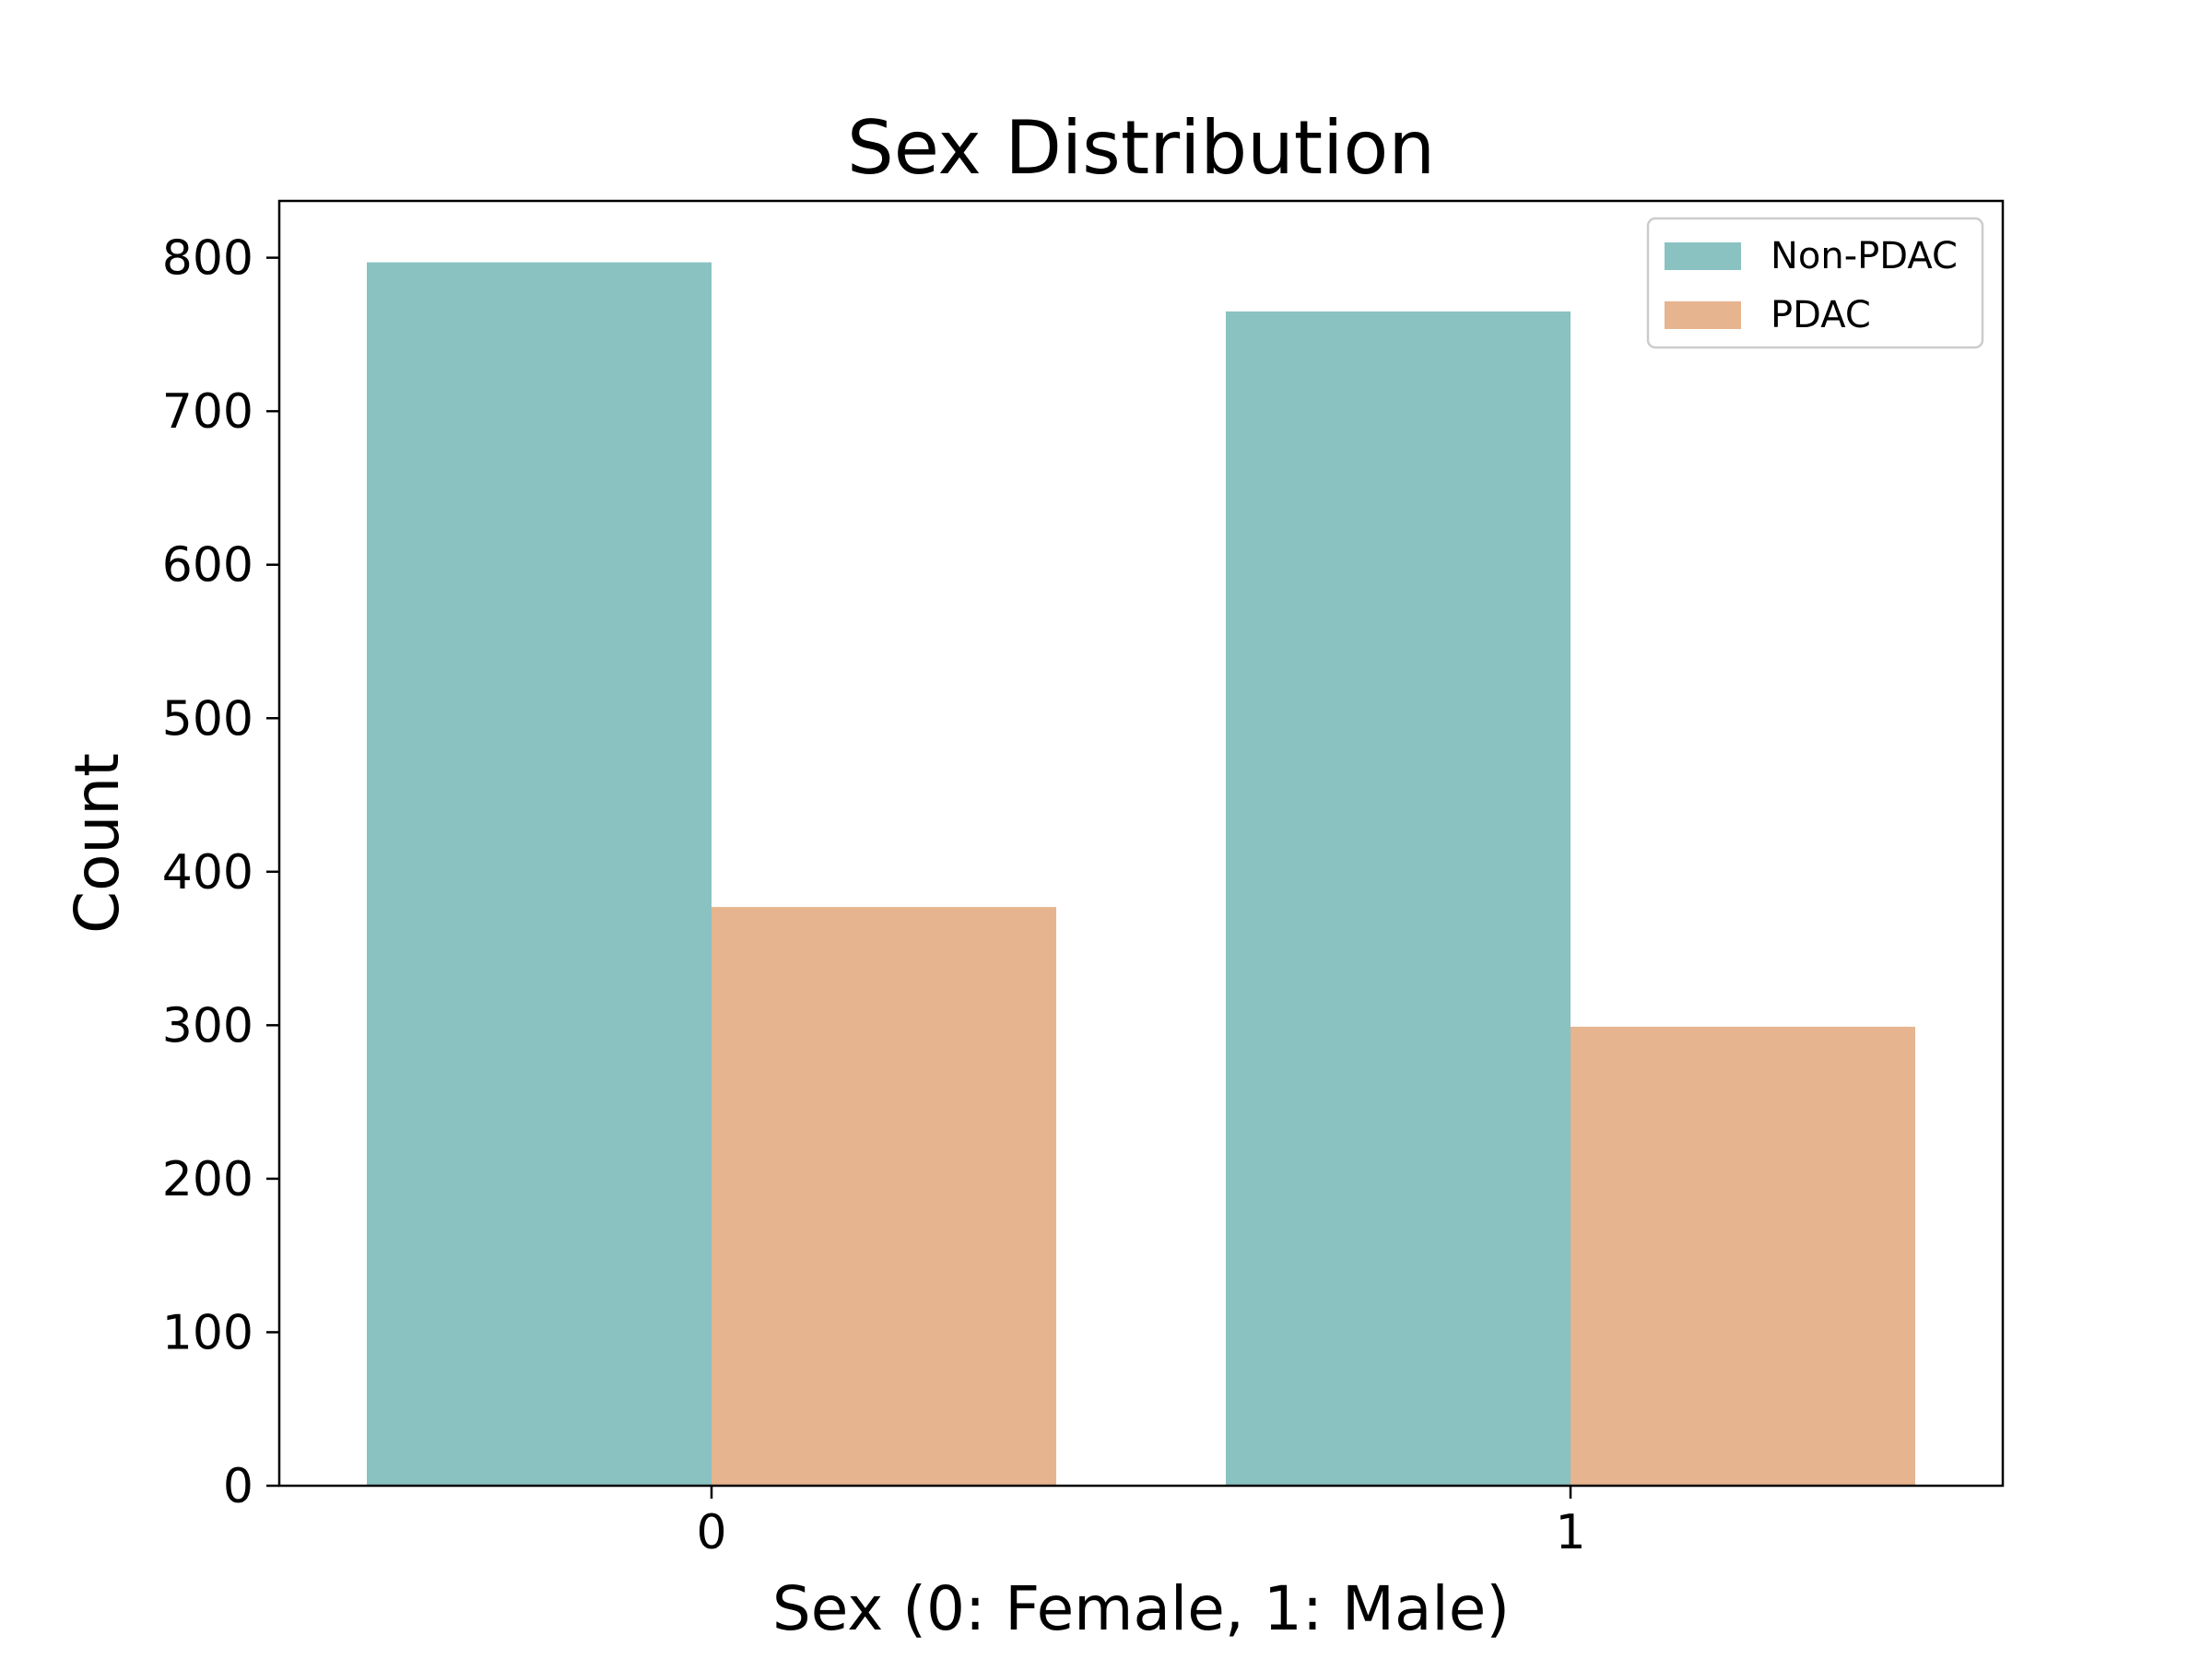  I want to click on legend-swatch-pdac, so click(1703, 315).